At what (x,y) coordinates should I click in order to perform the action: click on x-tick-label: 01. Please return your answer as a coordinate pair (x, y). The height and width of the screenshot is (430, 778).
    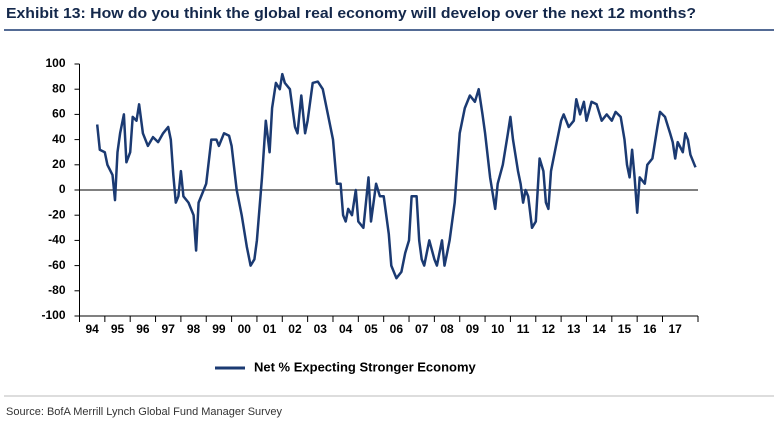
    Looking at the image, I should click on (270, 329).